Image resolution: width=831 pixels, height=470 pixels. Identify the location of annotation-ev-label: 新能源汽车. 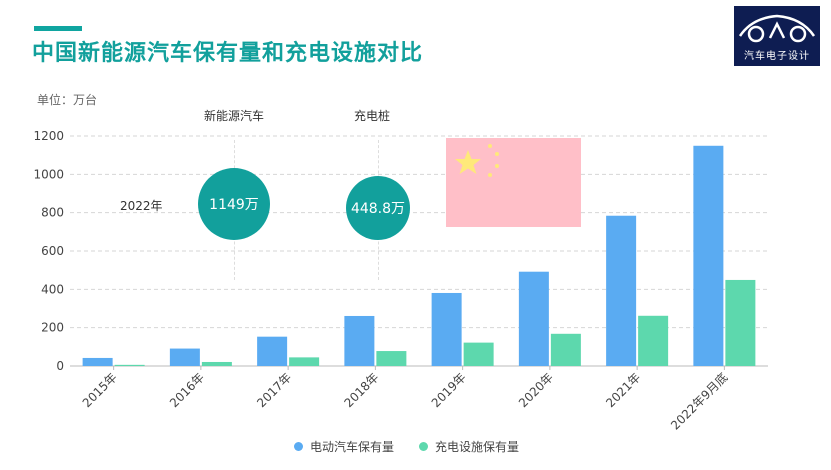
(234, 116).